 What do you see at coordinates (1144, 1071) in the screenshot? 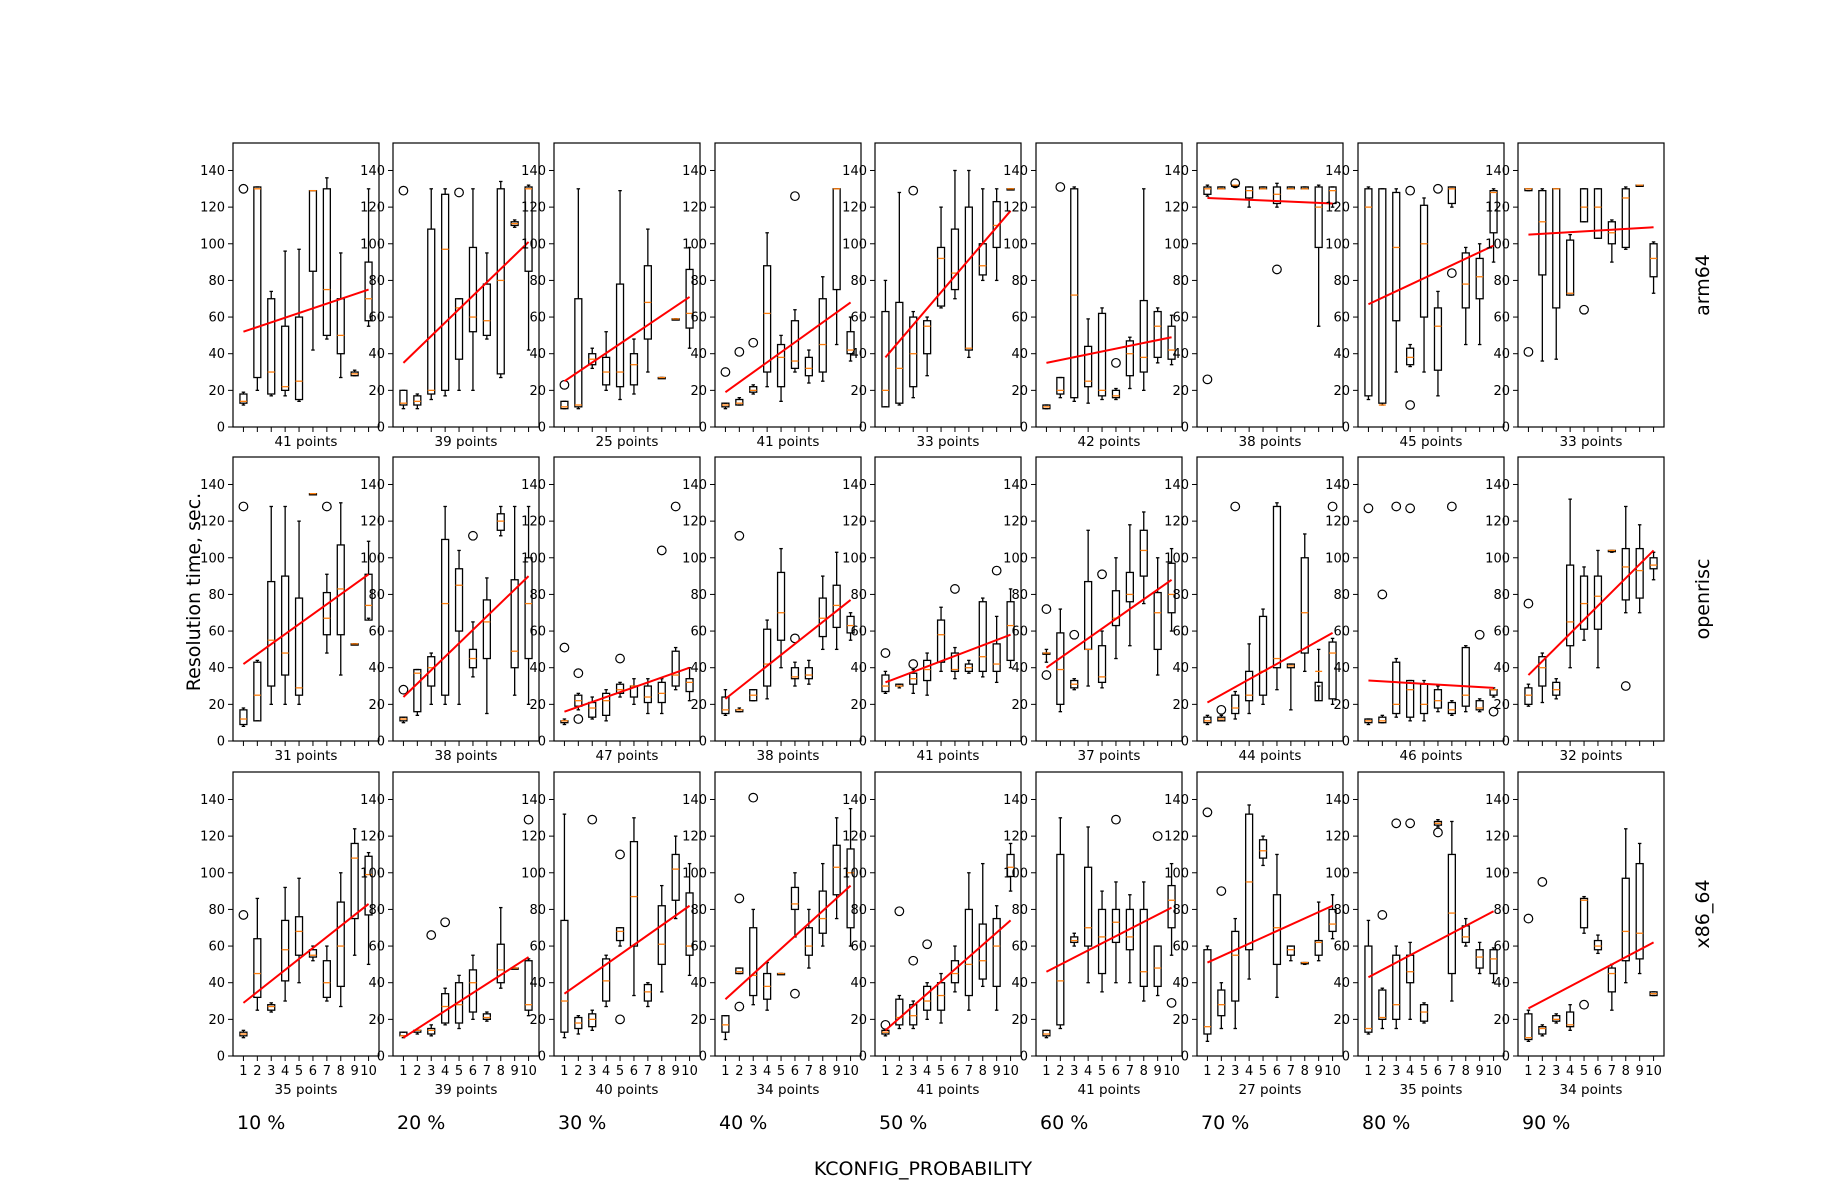
I see `x-tick-label: 8` at bounding box center [1144, 1071].